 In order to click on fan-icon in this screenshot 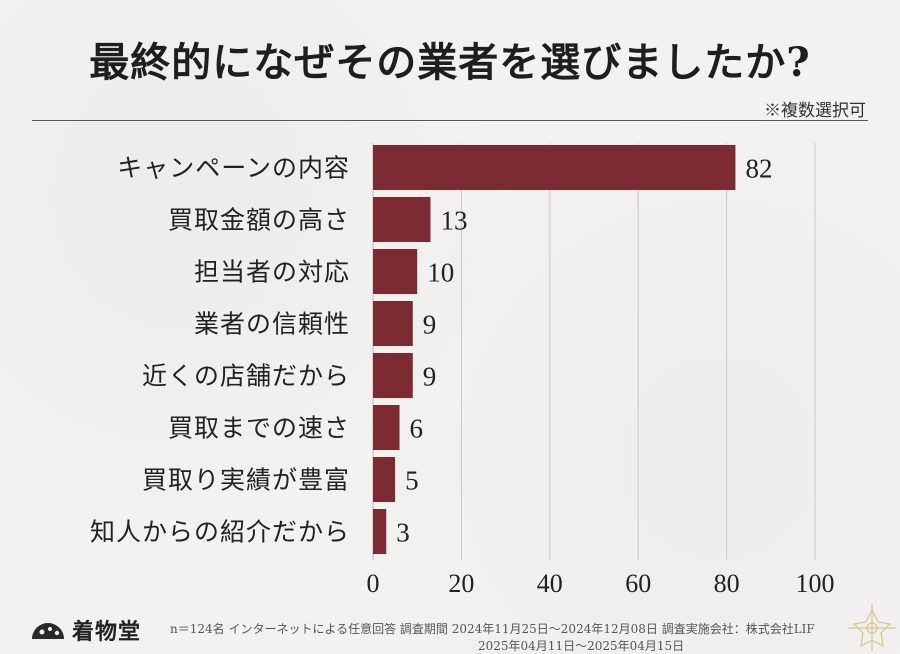, I will do `click(48, 631)`.